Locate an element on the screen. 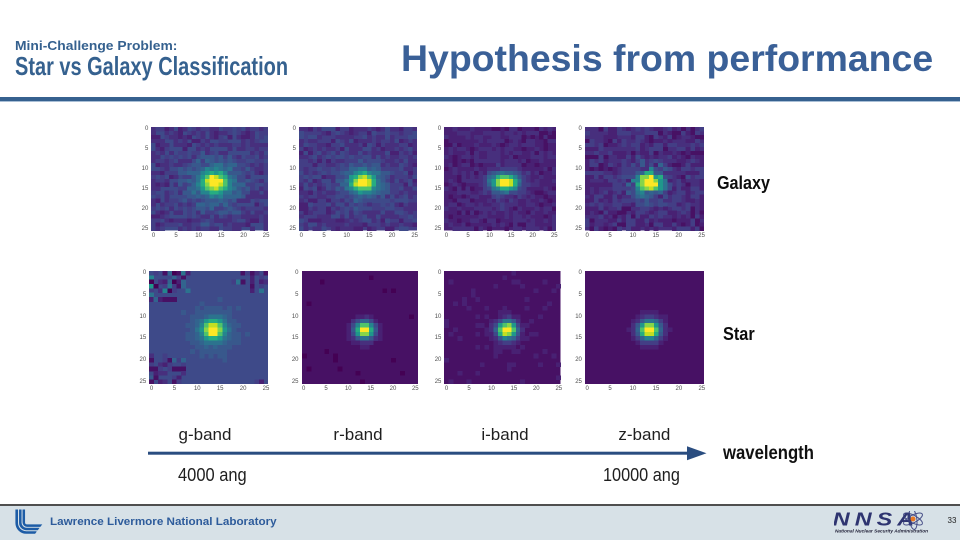  svg-text: NNSA is located at coordinates (876, 520).